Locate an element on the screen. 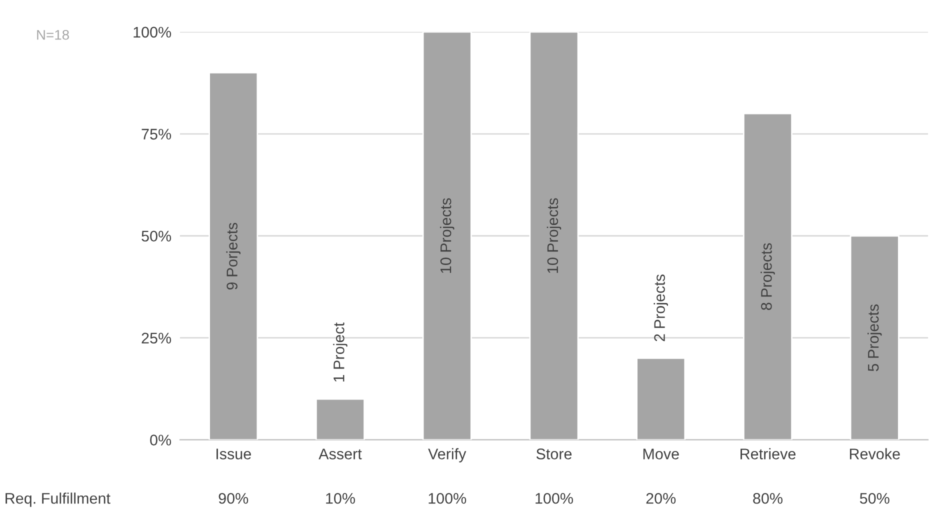 The height and width of the screenshot is (515, 947). annotation: 1 Project is located at coordinates (340, 352).